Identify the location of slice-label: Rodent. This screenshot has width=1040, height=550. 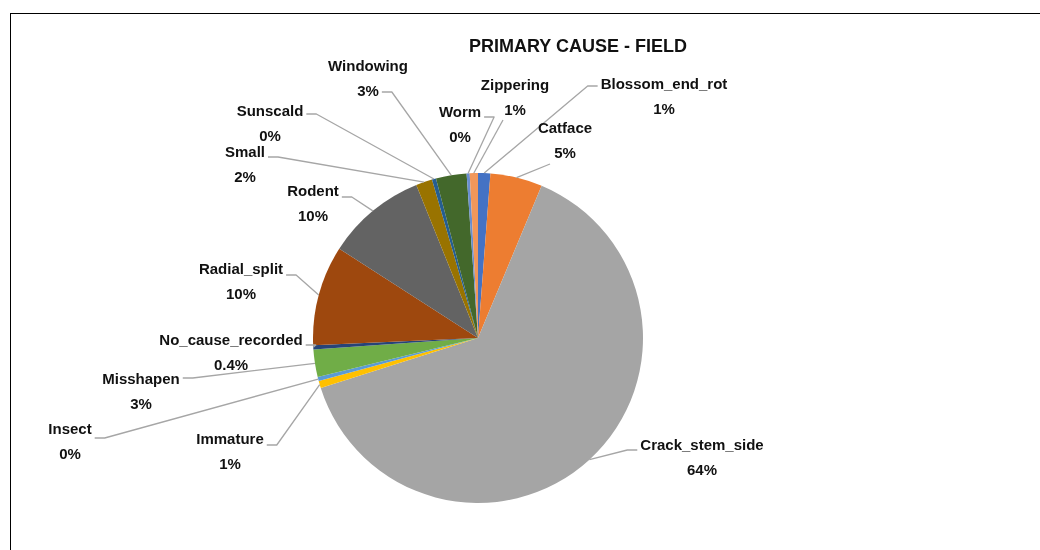
(313, 191).